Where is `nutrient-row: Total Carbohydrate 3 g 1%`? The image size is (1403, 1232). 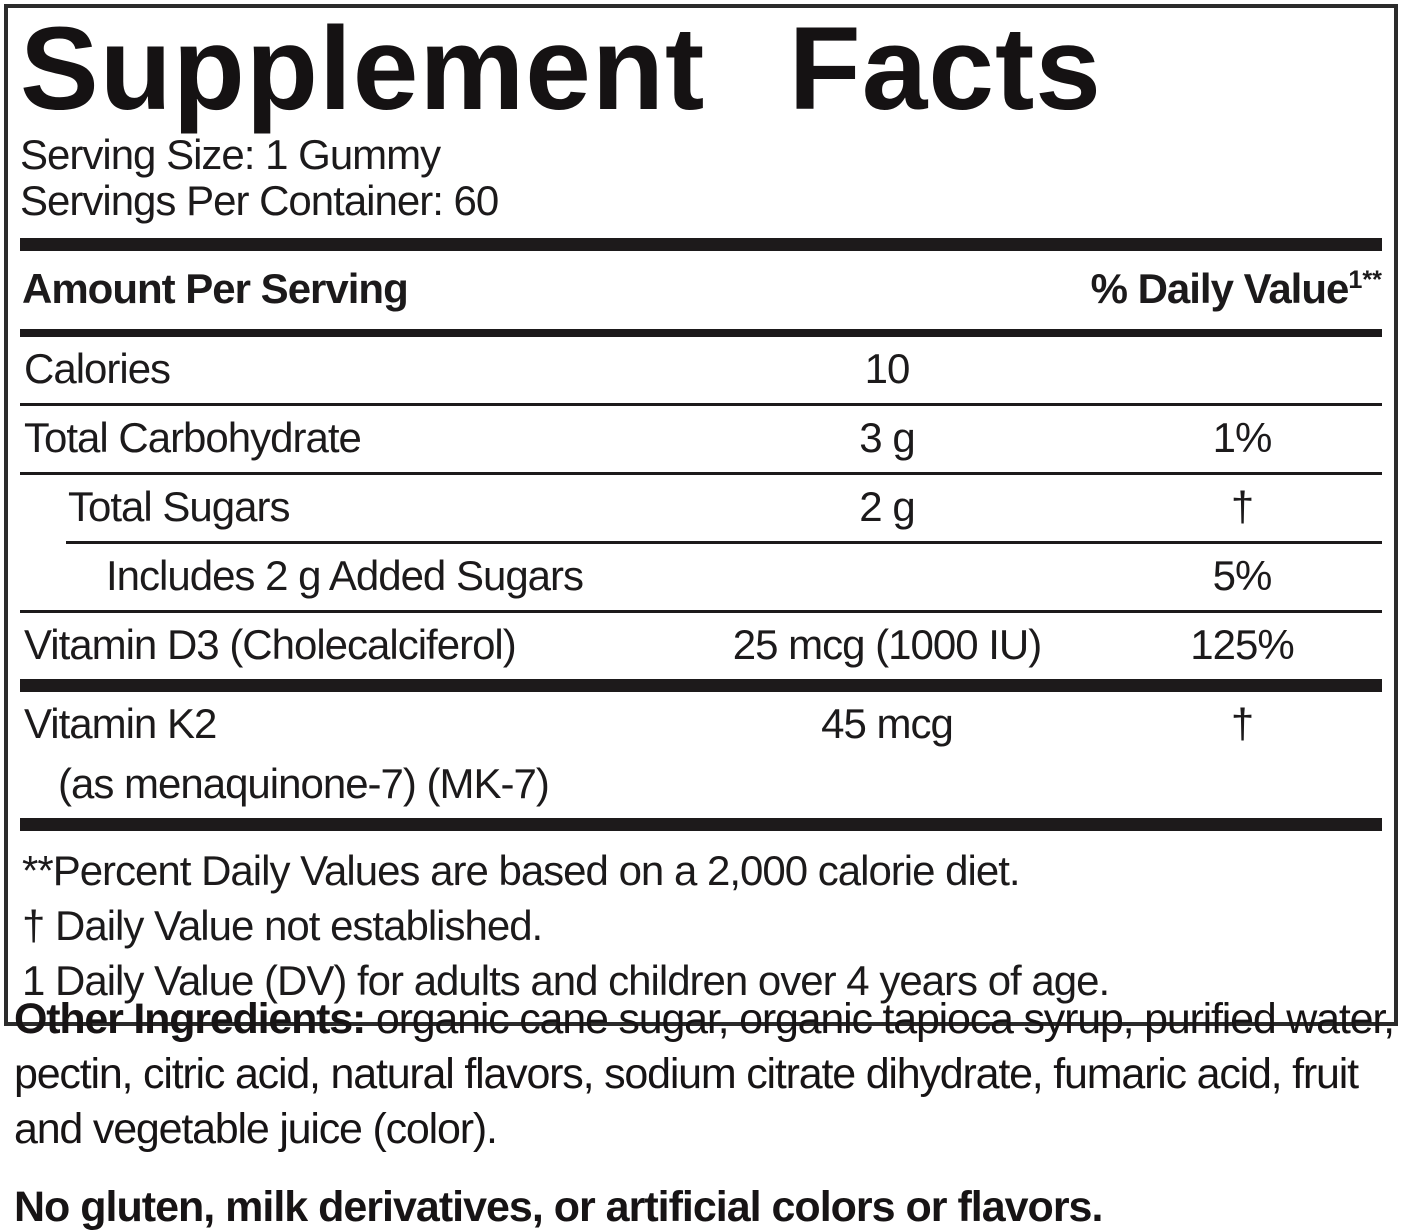
nutrient-row: Total Carbohydrate 3 g 1% is located at coordinates (701, 439).